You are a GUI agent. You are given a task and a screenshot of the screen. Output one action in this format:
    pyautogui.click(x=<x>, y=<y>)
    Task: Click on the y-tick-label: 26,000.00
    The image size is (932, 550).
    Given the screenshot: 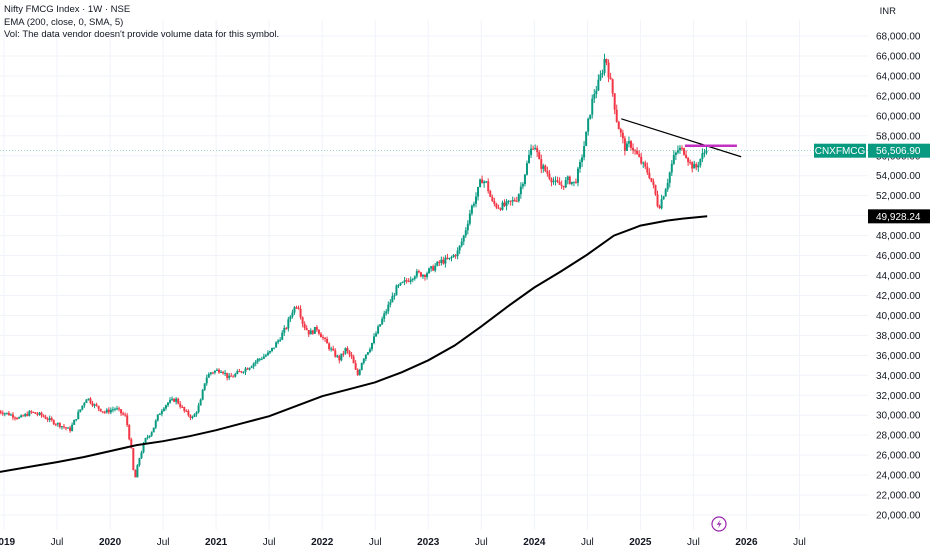 What is the action you would take?
    pyautogui.click(x=898, y=456)
    